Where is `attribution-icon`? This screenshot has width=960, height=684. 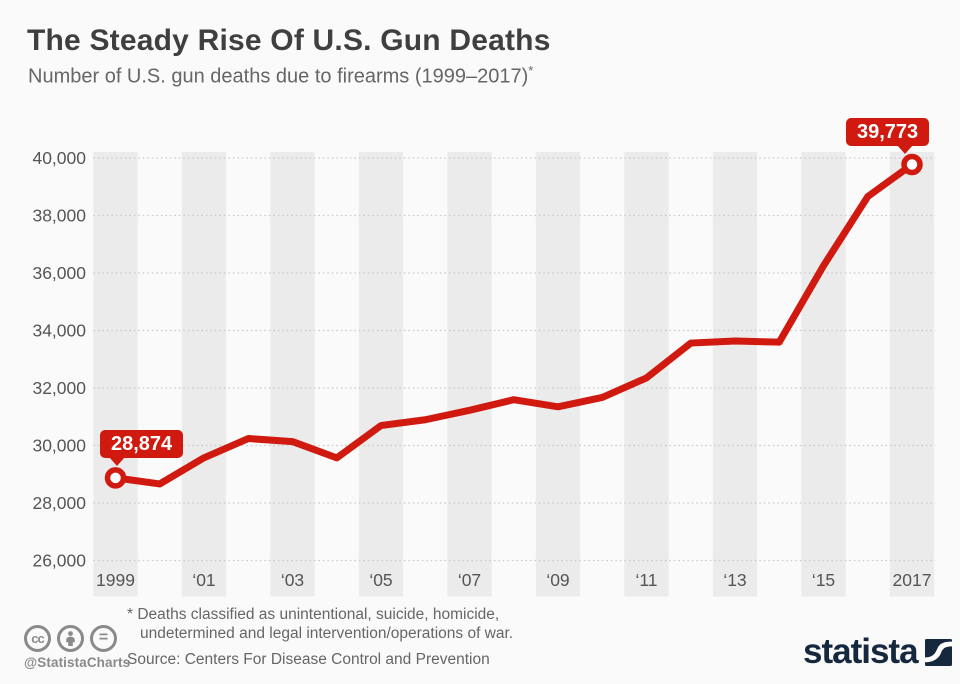
attribution-icon is located at coordinates (70, 638).